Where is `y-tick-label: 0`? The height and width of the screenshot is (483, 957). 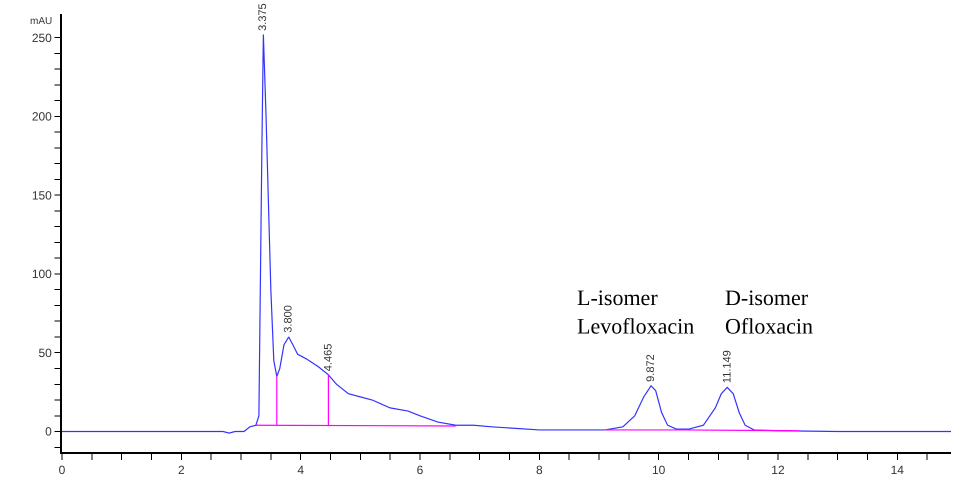 y-tick-label: 0 is located at coordinates (48, 431).